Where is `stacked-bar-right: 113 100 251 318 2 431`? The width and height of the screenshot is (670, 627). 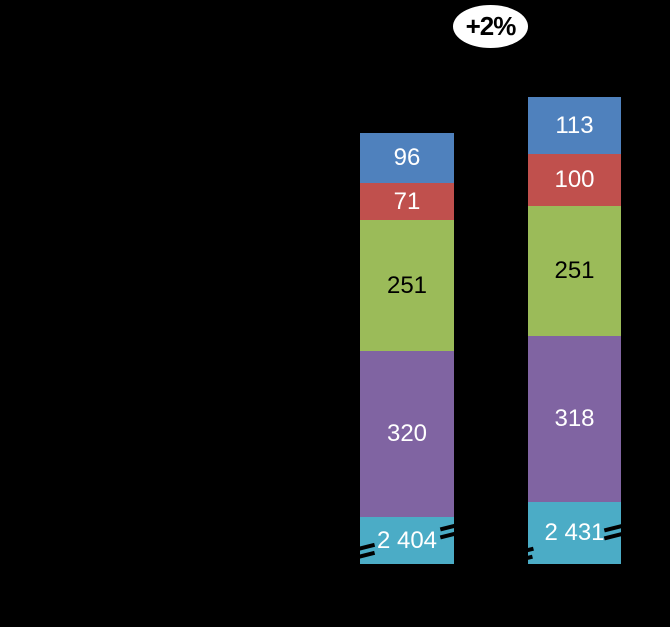
stacked-bar-right: 113 100 251 318 2 431 is located at coordinates (574, 330).